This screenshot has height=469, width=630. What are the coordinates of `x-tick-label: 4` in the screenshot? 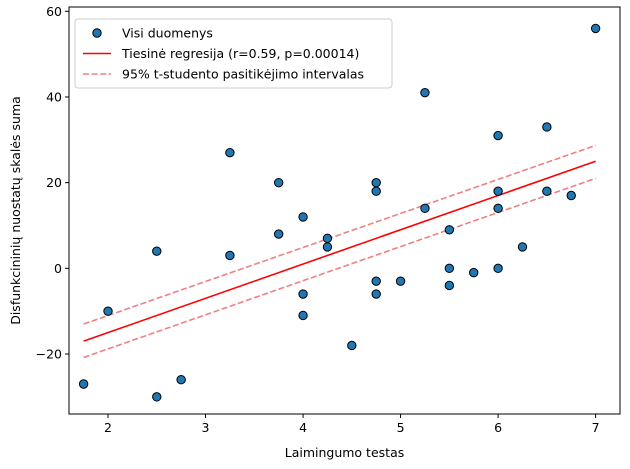 It's located at (303, 427).